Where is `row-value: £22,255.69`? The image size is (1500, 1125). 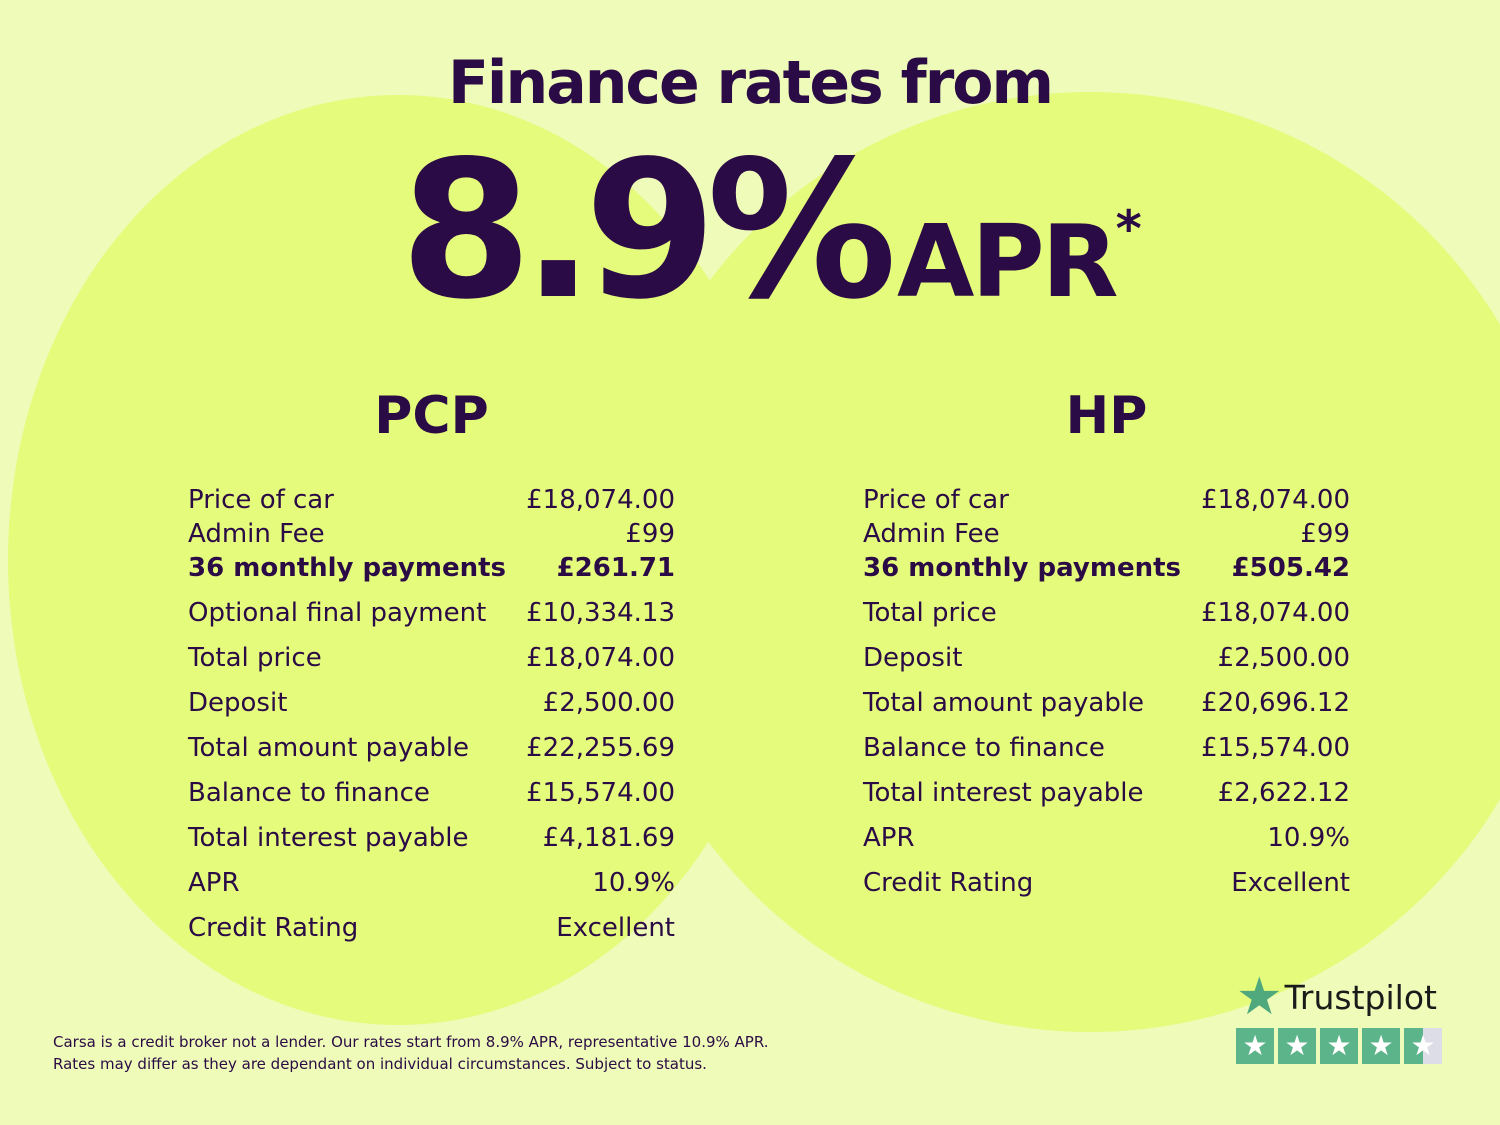
row-value: £22,255.69 is located at coordinates (600, 748).